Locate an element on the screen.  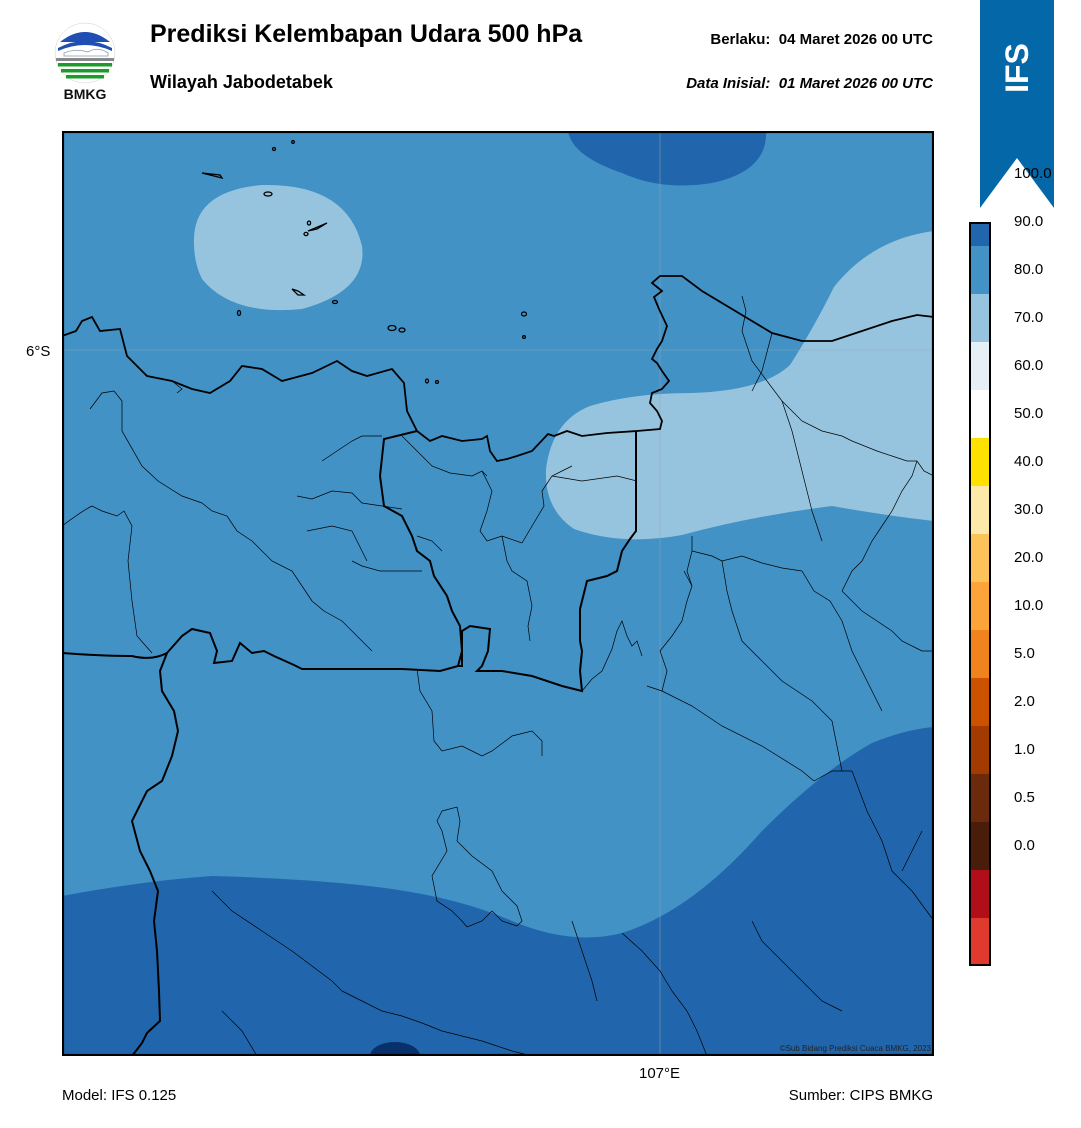
colorbar-tick-label: 30.0 is located at coordinates (1029, 509).